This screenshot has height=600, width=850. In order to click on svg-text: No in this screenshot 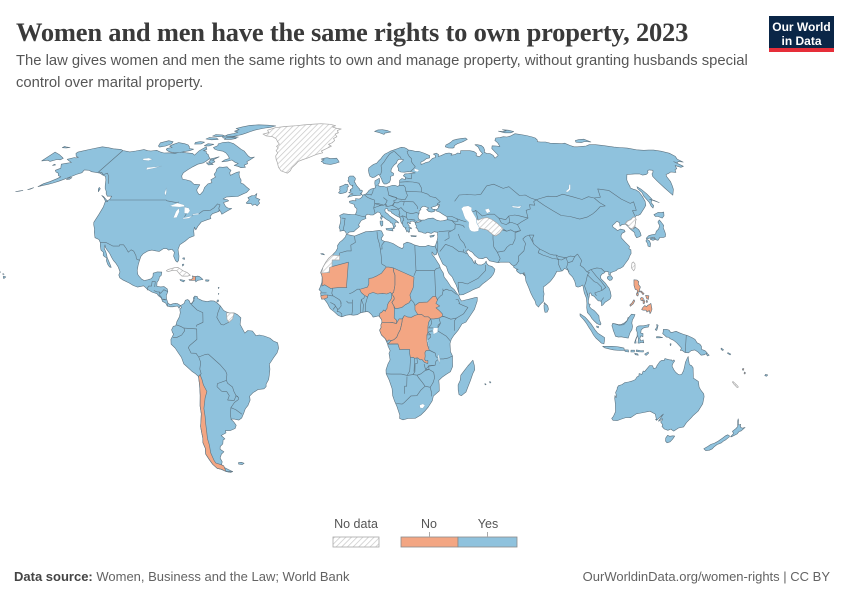, I will do `click(429, 524)`.